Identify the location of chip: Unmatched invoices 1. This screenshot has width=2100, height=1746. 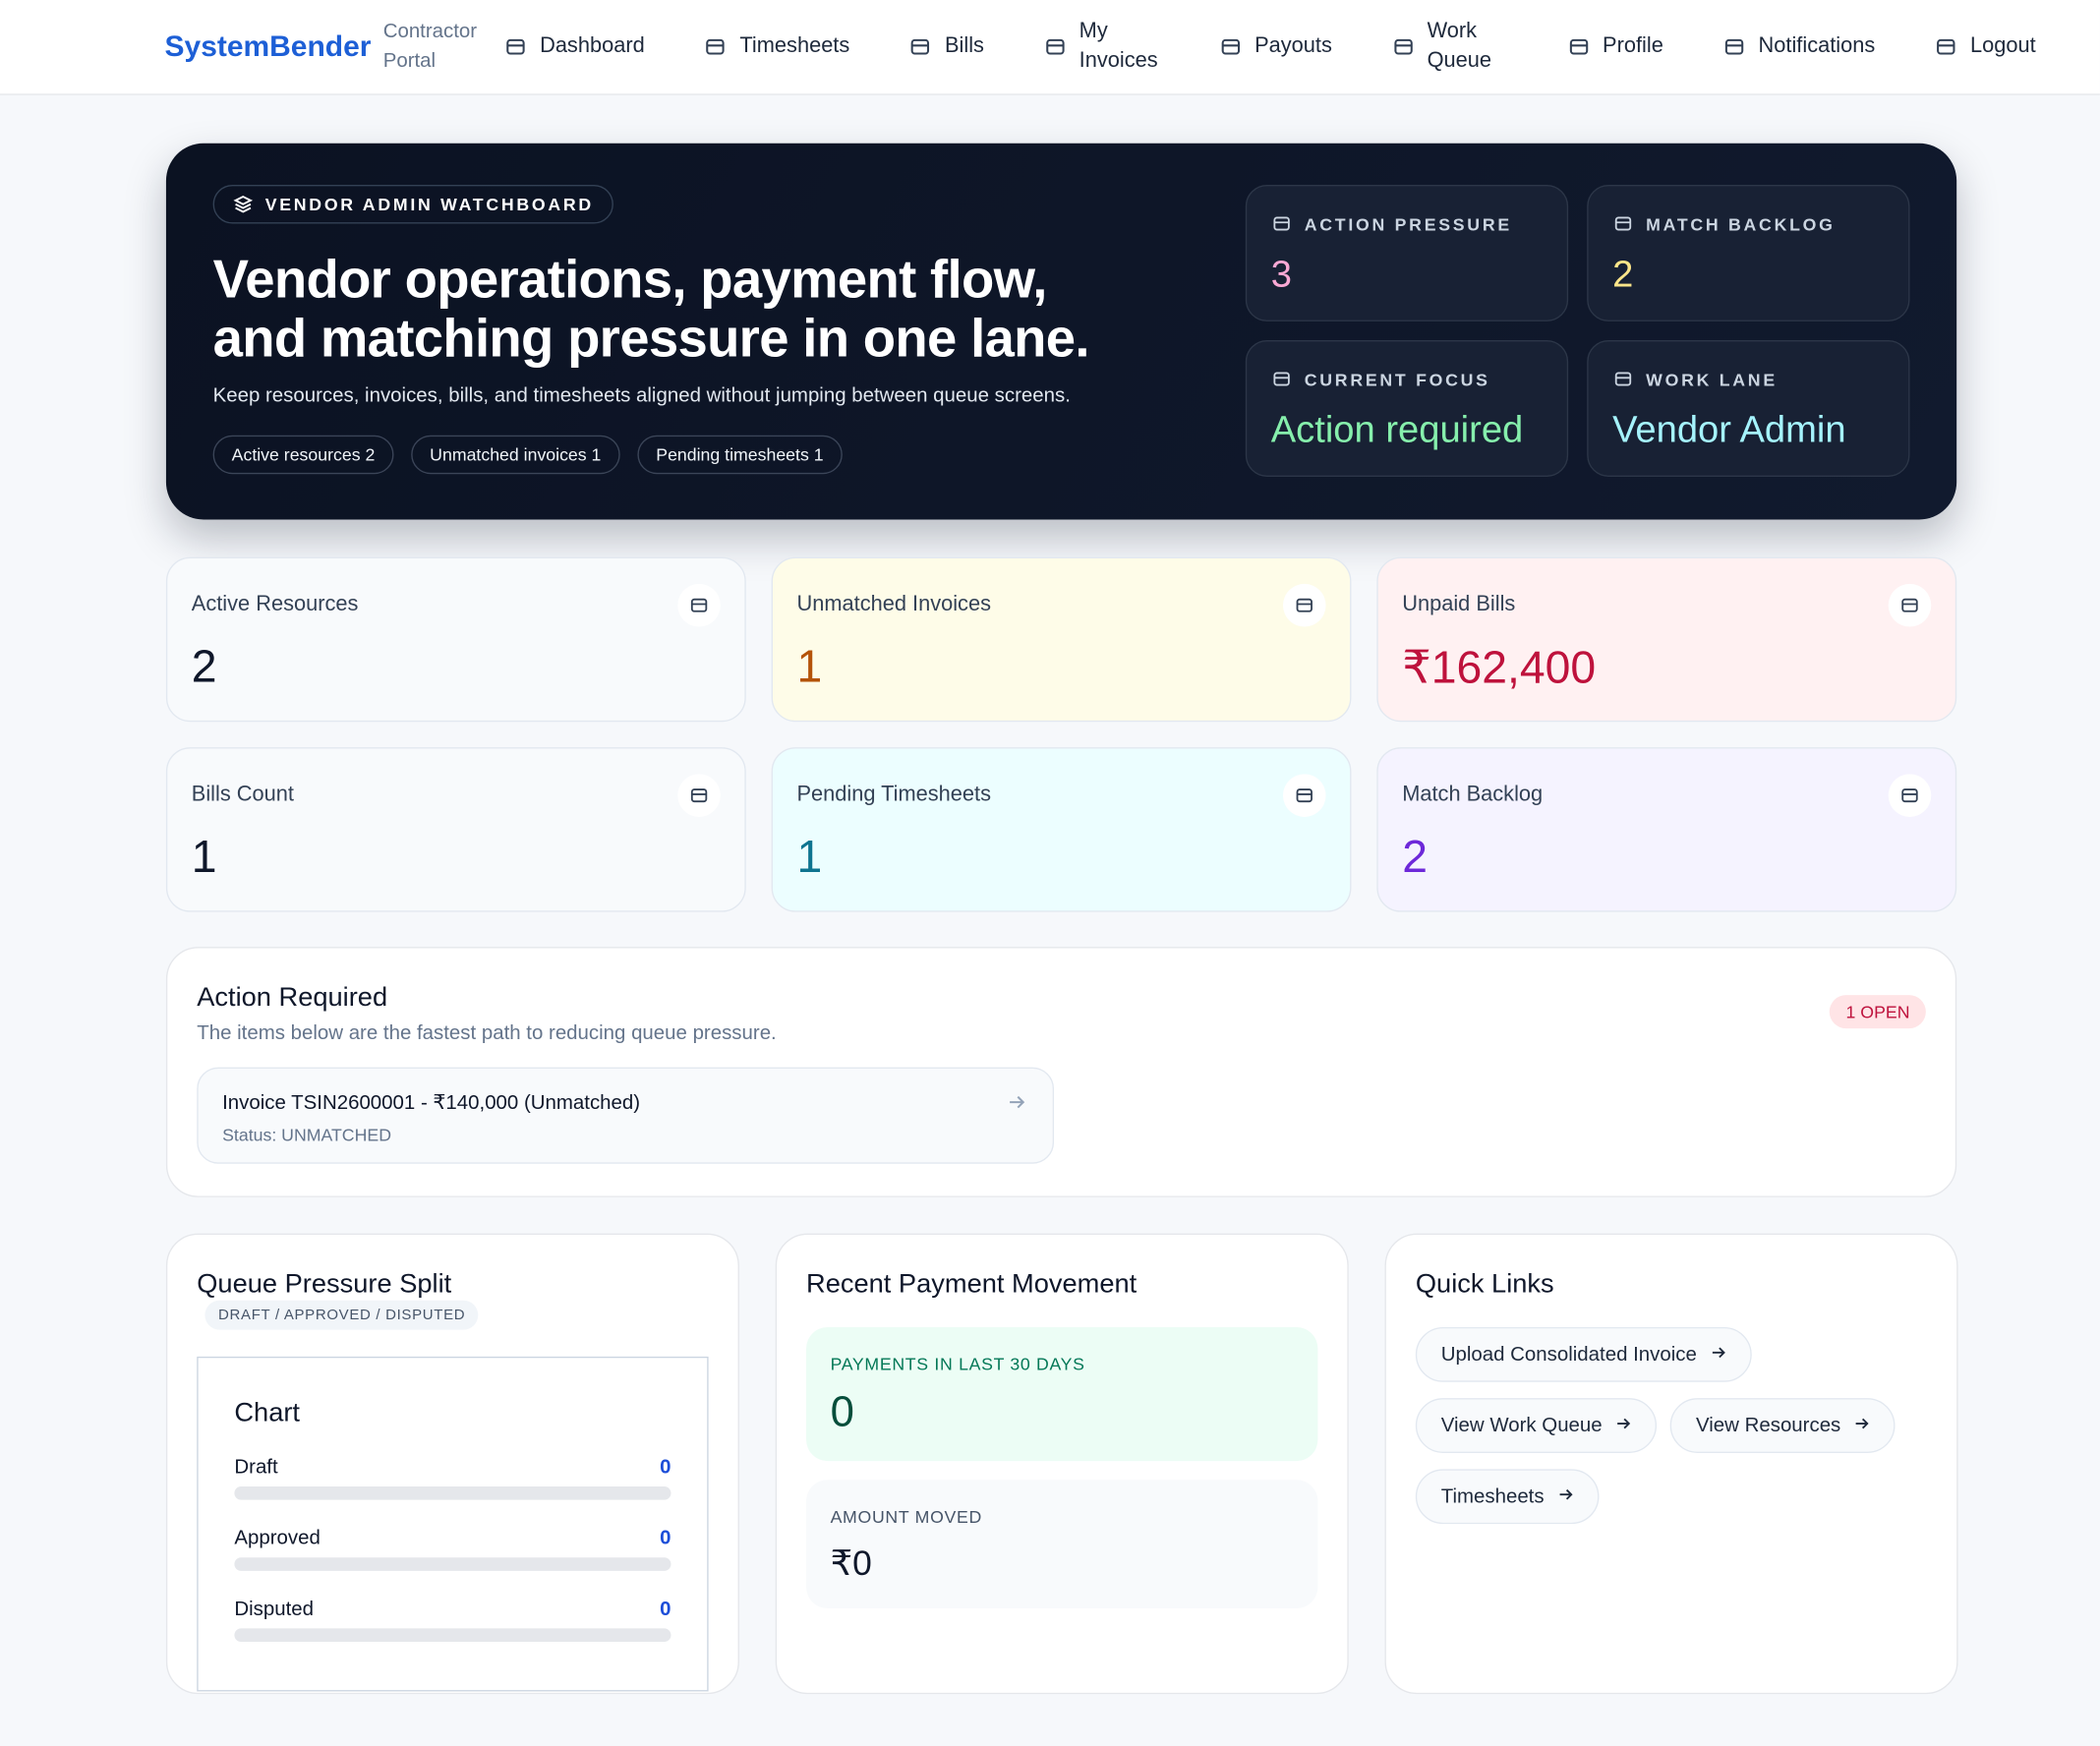
(515, 455).